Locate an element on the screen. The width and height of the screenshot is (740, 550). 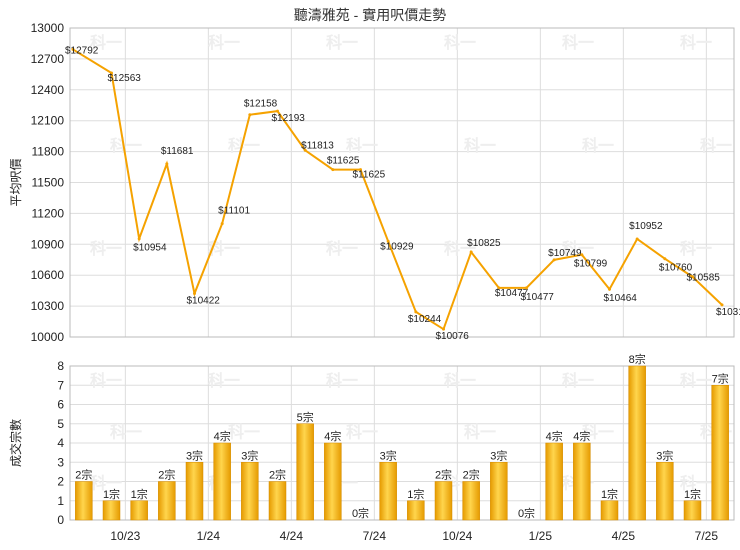
price-data-label: $11625 is located at coordinates (369, 175).